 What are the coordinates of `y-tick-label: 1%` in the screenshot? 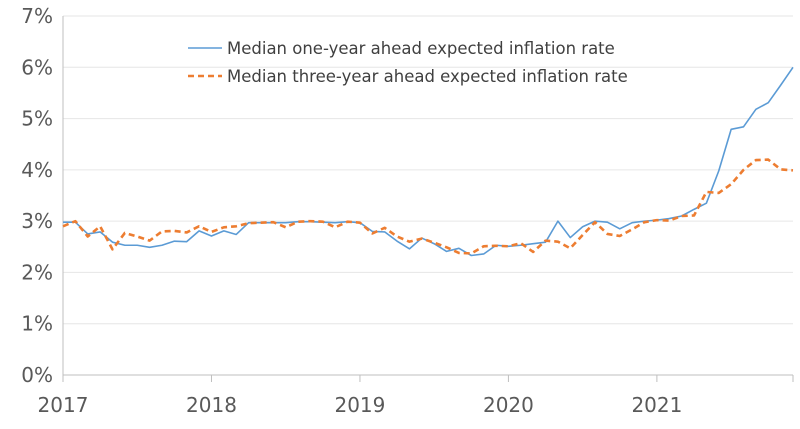 It's located at (37, 324).